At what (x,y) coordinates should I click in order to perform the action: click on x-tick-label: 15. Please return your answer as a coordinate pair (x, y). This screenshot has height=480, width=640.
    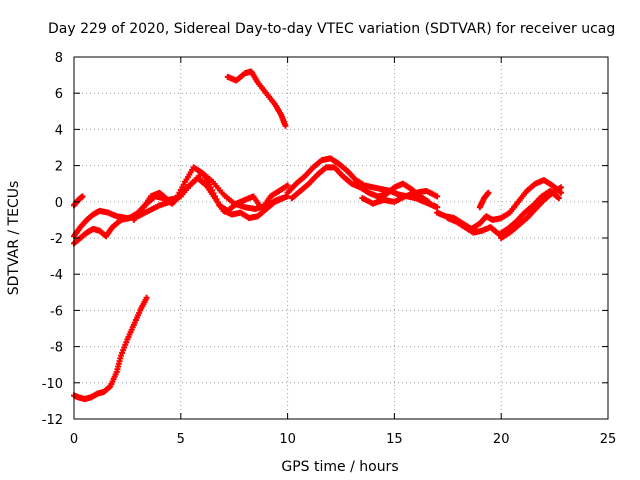
    Looking at the image, I should click on (394, 439).